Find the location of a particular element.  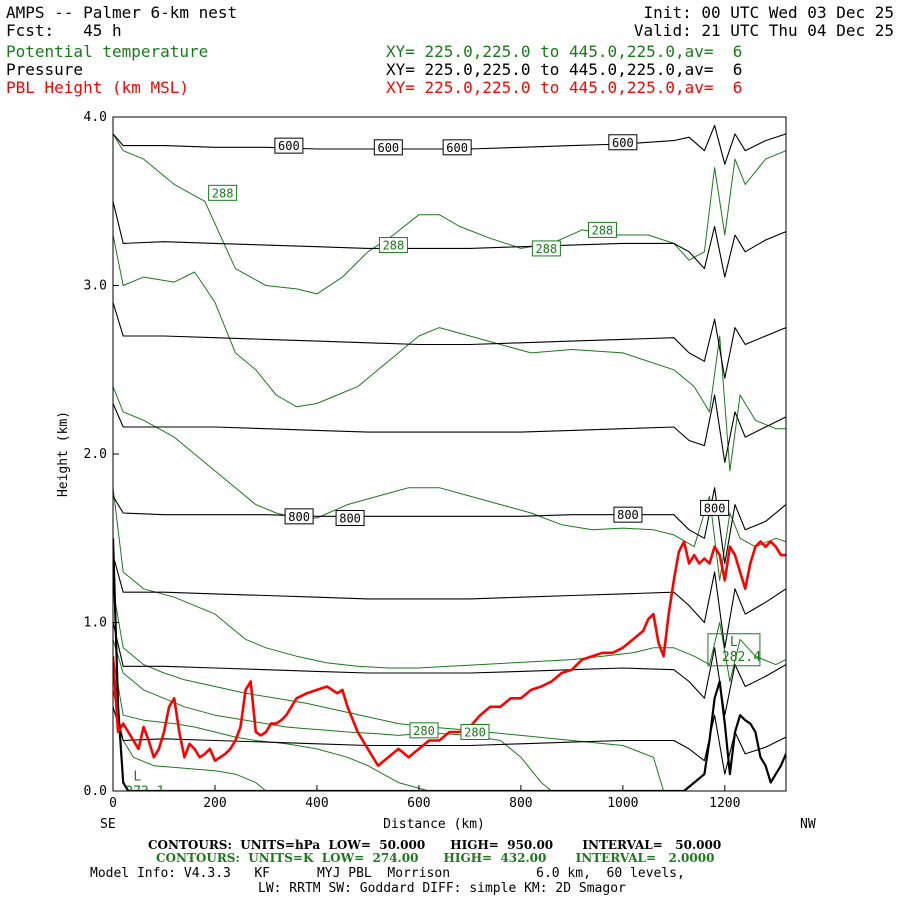

y-axis-label: Height (km) is located at coordinates (63, 454).